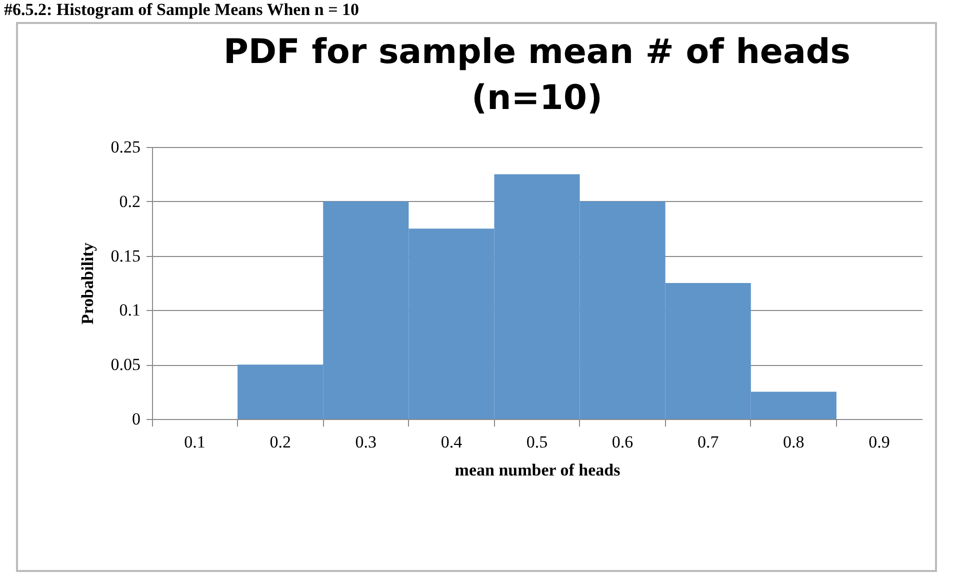  What do you see at coordinates (87, 283) in the screenshot?
I see `y-axis-title: Probability` at bounding box center [87, 283].